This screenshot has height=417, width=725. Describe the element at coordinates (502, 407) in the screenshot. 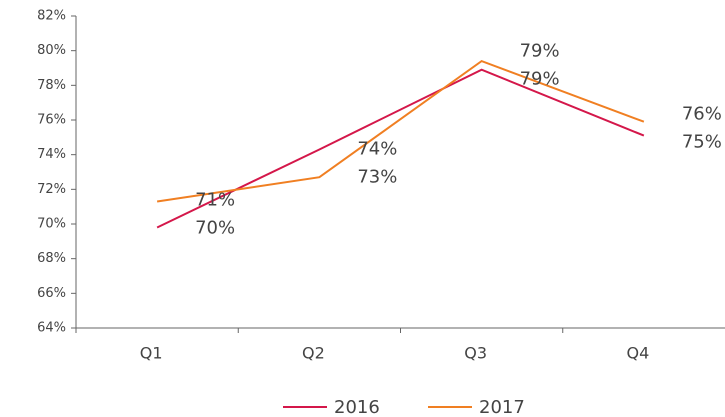

I see `legend-label: 2017` at that location.